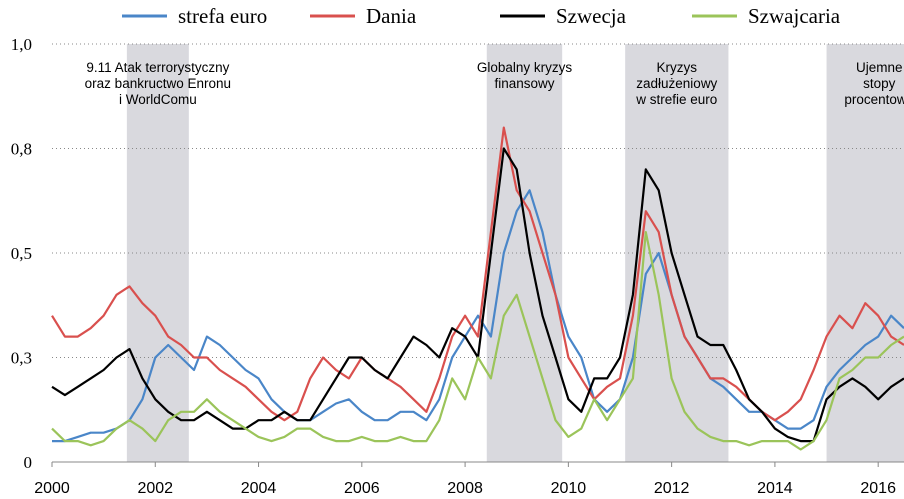 This screenshot has height=499, width=904. Describe the element at coordinates (874, 99) in the screenshot. I see `region-label: procentowe` at that location.